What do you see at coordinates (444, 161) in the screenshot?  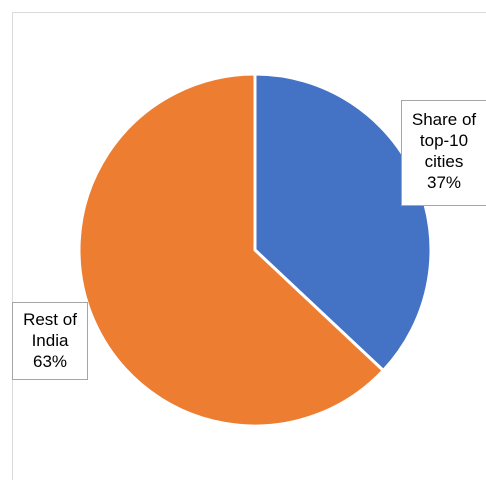 I see `data-label-line: cities` at bounding box center [444, 161].